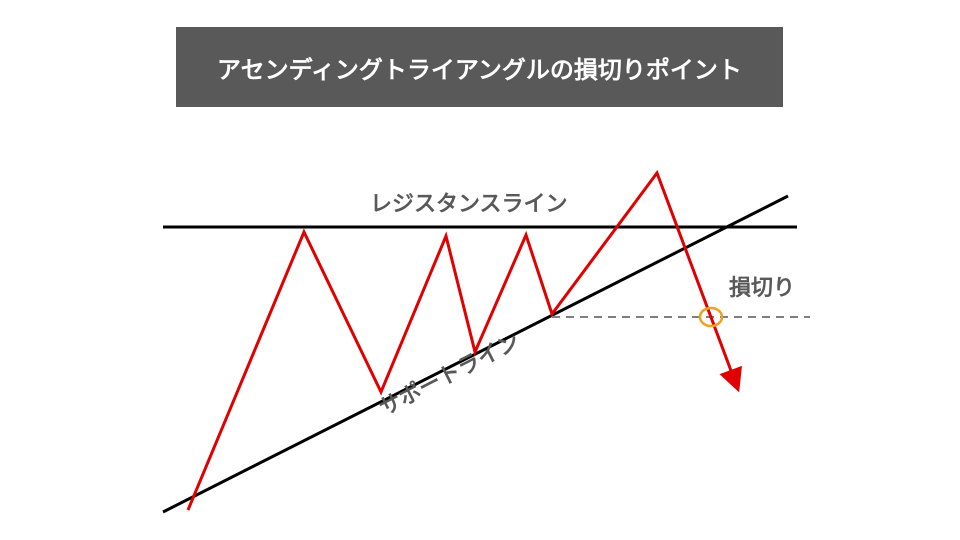 Image resolution: width=960 pixels, height=540 pixels. What do you see at coordinates (762, 288) in the screenshot?
I see `stop-loss-label: 損切り` at bounding box center [762, 288].